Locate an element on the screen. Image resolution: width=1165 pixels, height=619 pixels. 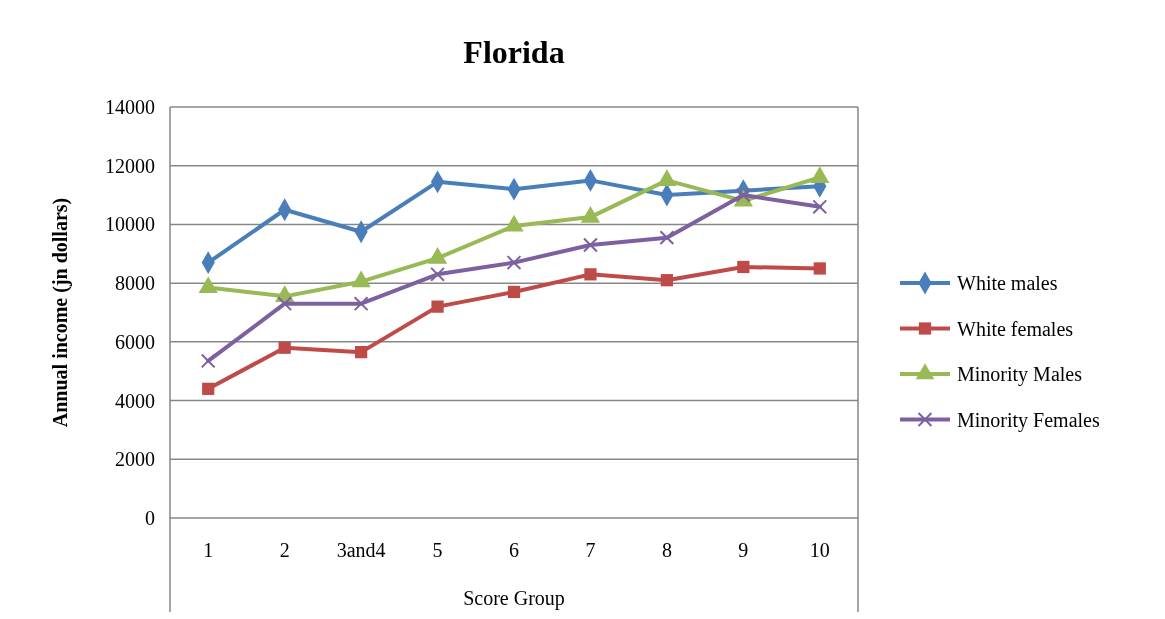
x-tick-label: 1 is located at coordinates (208, 550).